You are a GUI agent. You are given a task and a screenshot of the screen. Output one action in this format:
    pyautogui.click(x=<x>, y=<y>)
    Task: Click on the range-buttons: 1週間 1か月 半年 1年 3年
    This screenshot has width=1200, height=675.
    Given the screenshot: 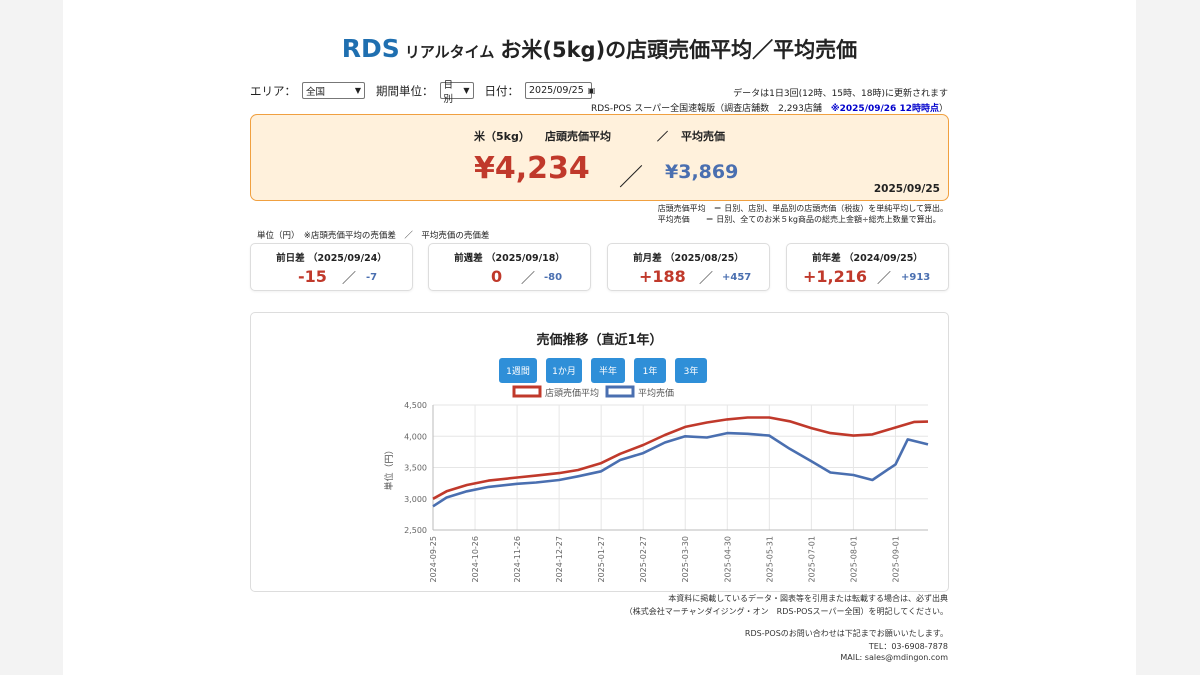 What is the action you would take?
    pyautogui.click(x=603, y=370)
    